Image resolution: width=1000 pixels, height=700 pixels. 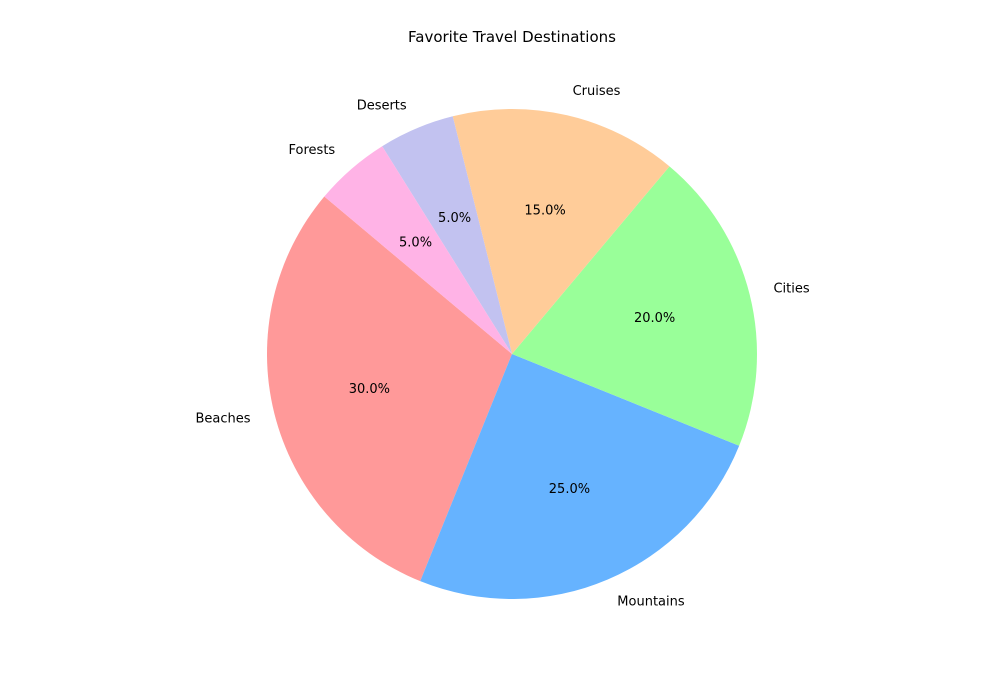 What do you see at coordinates (561, 231) in the screenshot?
I see `pie-slice-cruises` at bounding box center [561, 231].